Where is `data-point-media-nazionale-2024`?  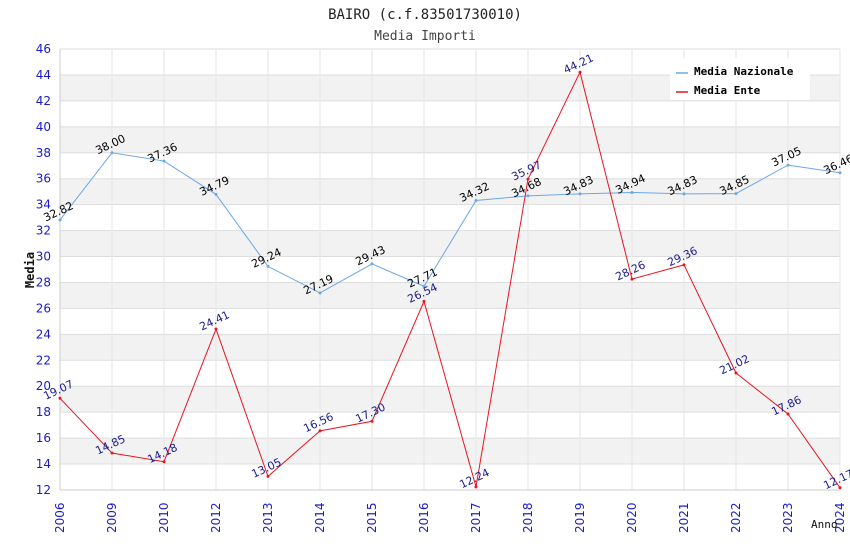
data-point-media-nazionale-2024 is located at coordinates (840, 173).